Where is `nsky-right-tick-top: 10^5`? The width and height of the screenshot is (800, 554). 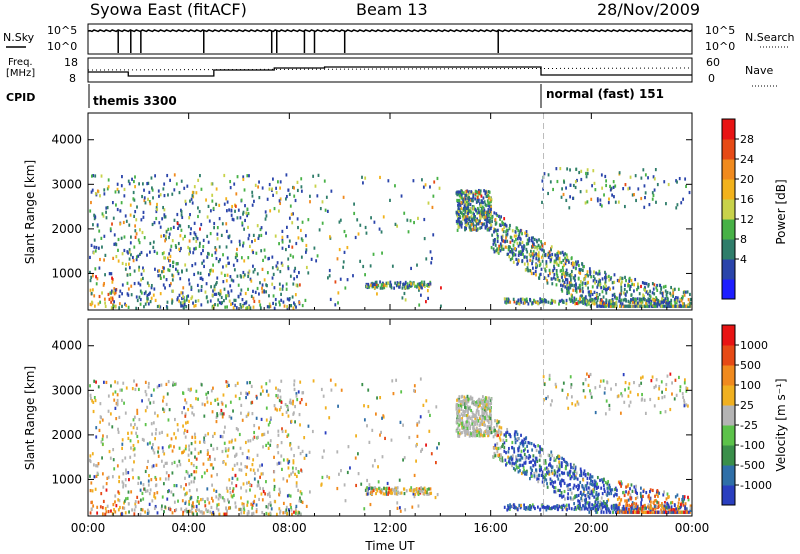
nsky-right-tick-top: 10^5 is located at coordinates (720, 30).